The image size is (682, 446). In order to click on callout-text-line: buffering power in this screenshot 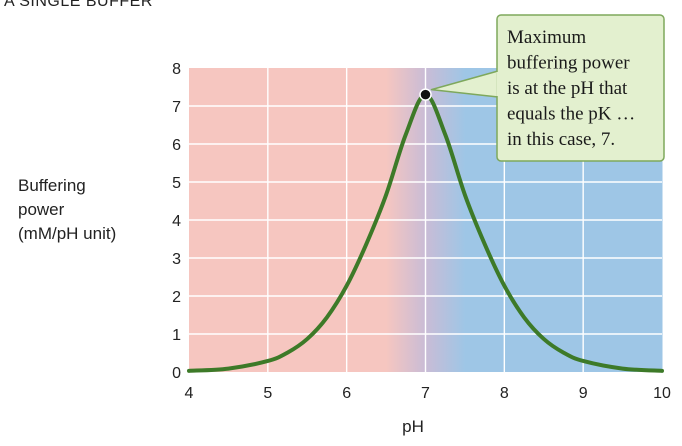, I will do `click(568, 63)`.